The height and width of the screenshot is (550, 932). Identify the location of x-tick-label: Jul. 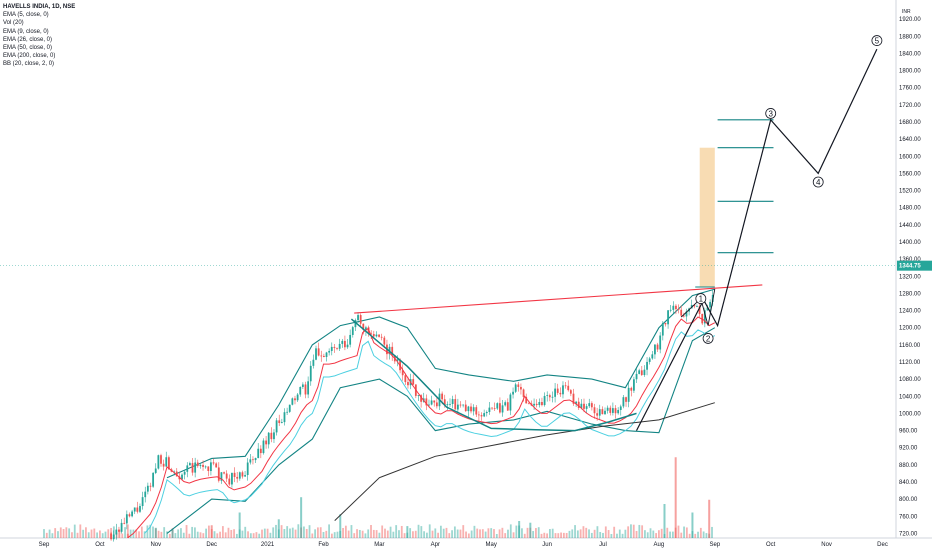
(603, 545).